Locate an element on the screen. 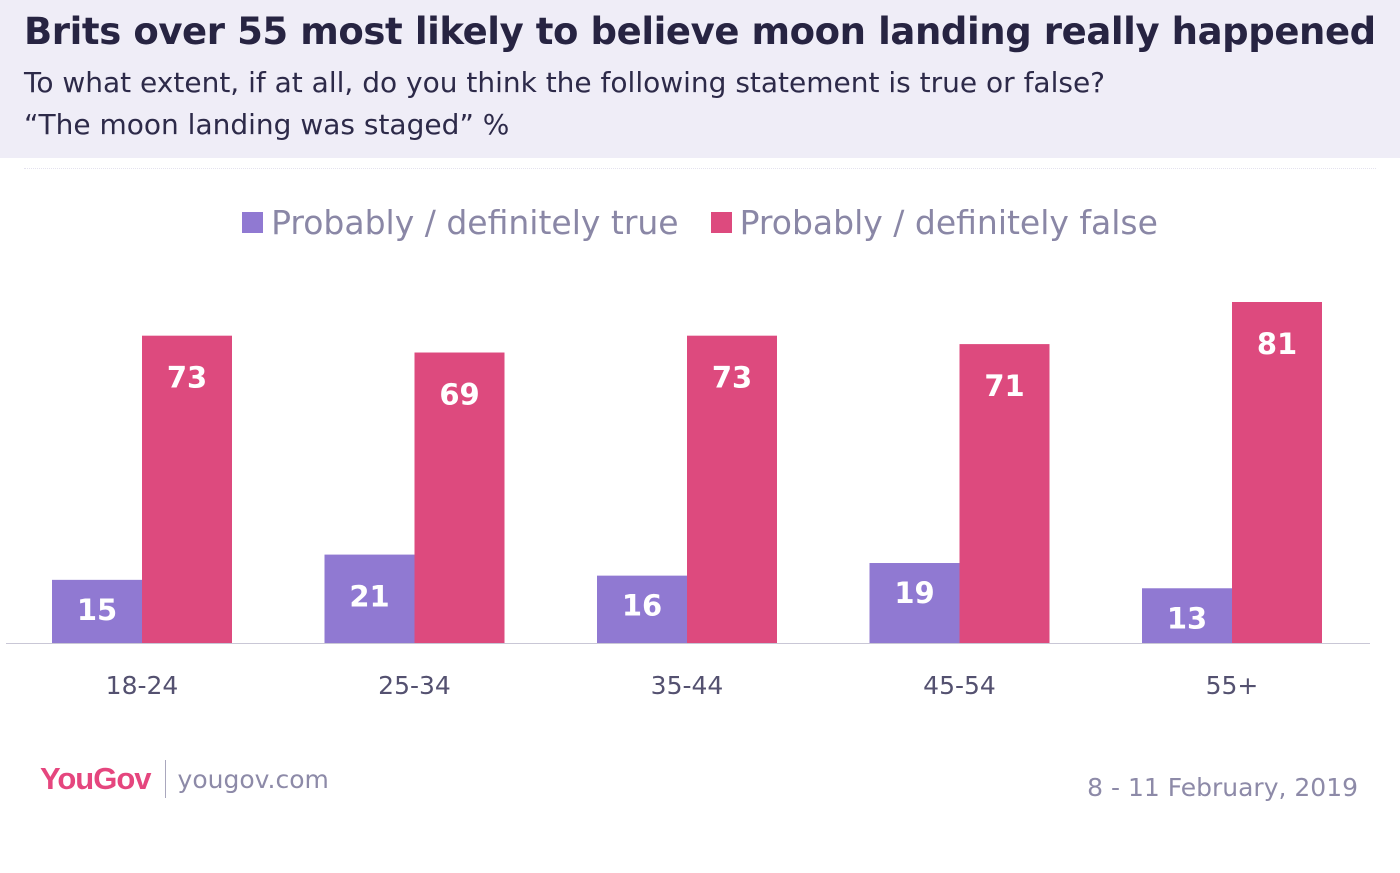  x-tick-label-45-54: 45-54 is located at coordinates (959, 685).